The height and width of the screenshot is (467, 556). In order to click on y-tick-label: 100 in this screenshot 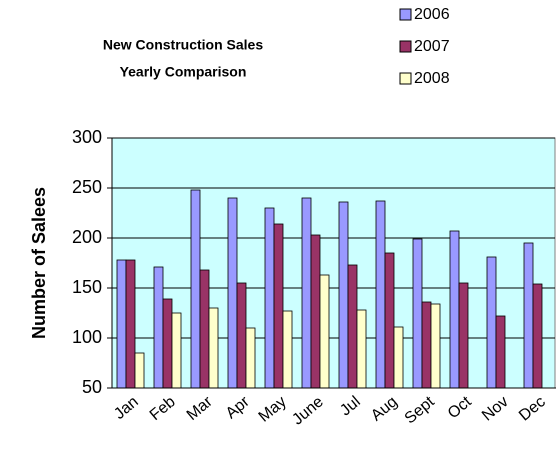, I will do `click(87, 337)`.